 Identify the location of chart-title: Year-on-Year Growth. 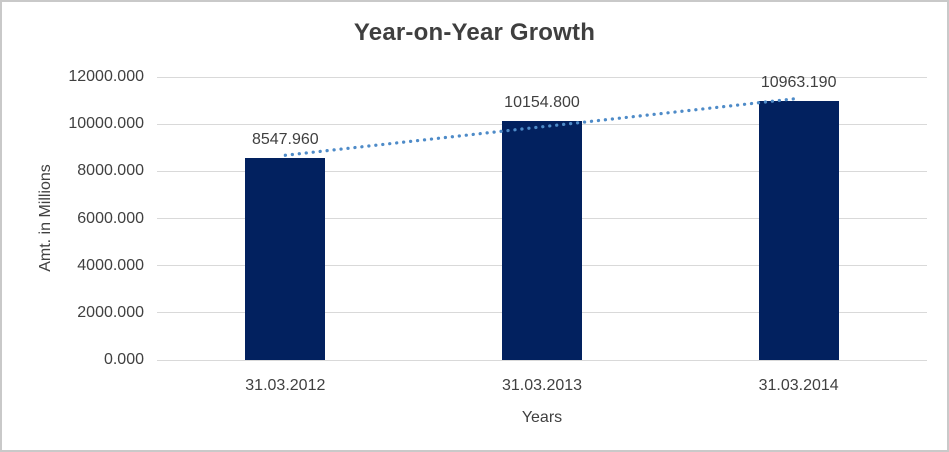
(474, 32).